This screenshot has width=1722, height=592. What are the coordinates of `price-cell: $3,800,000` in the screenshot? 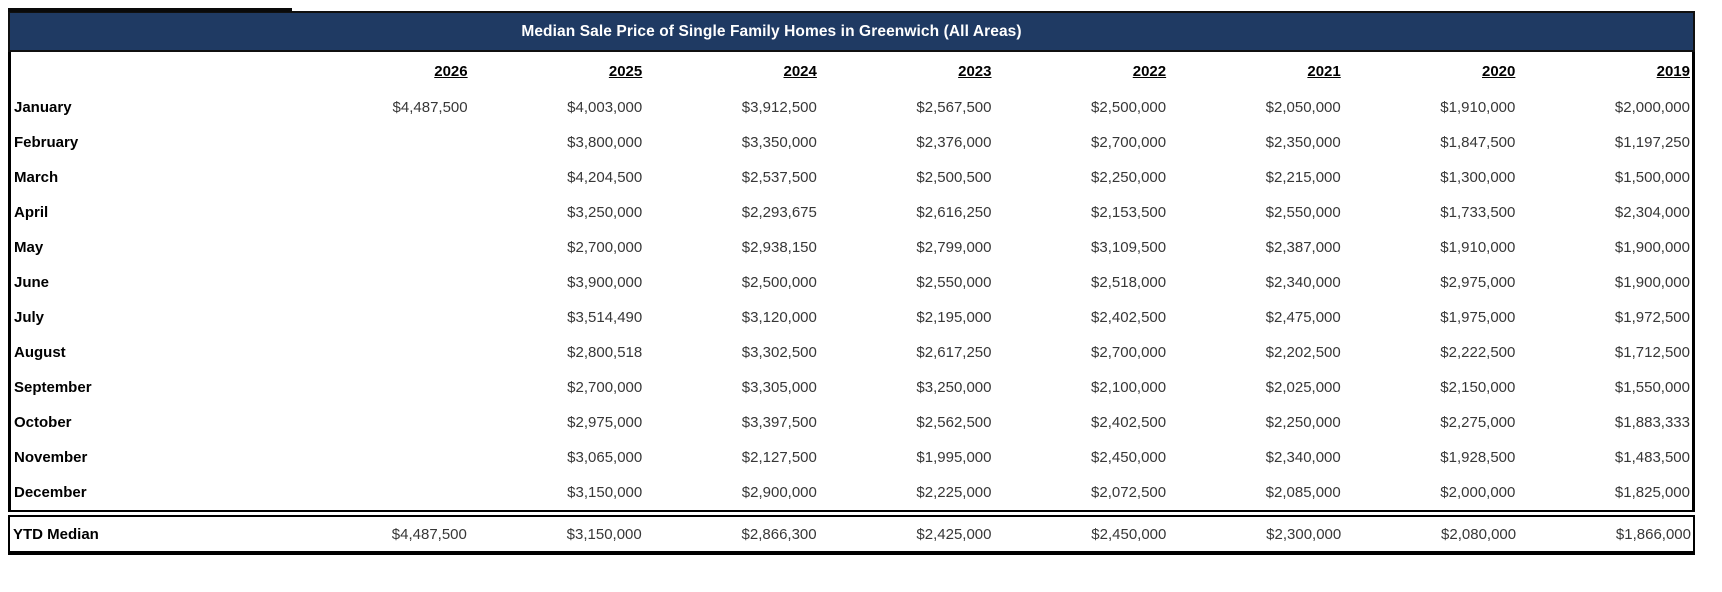 It's located at (605, 142).